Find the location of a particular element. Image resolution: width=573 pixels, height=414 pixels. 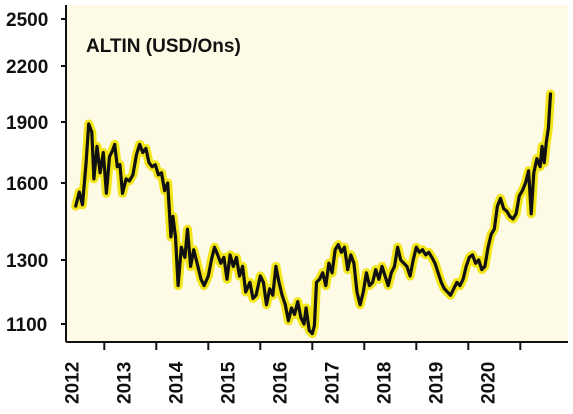

y-tick-label: 1100 is located at coordinates (26, 325).